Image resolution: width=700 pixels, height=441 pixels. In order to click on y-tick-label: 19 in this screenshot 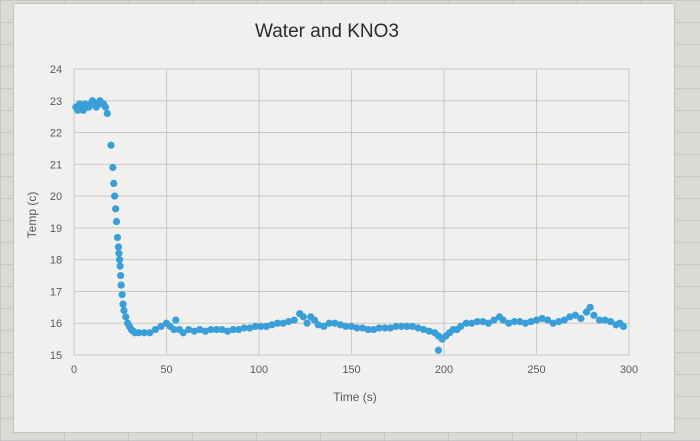, I will do `click(56, 229)`.